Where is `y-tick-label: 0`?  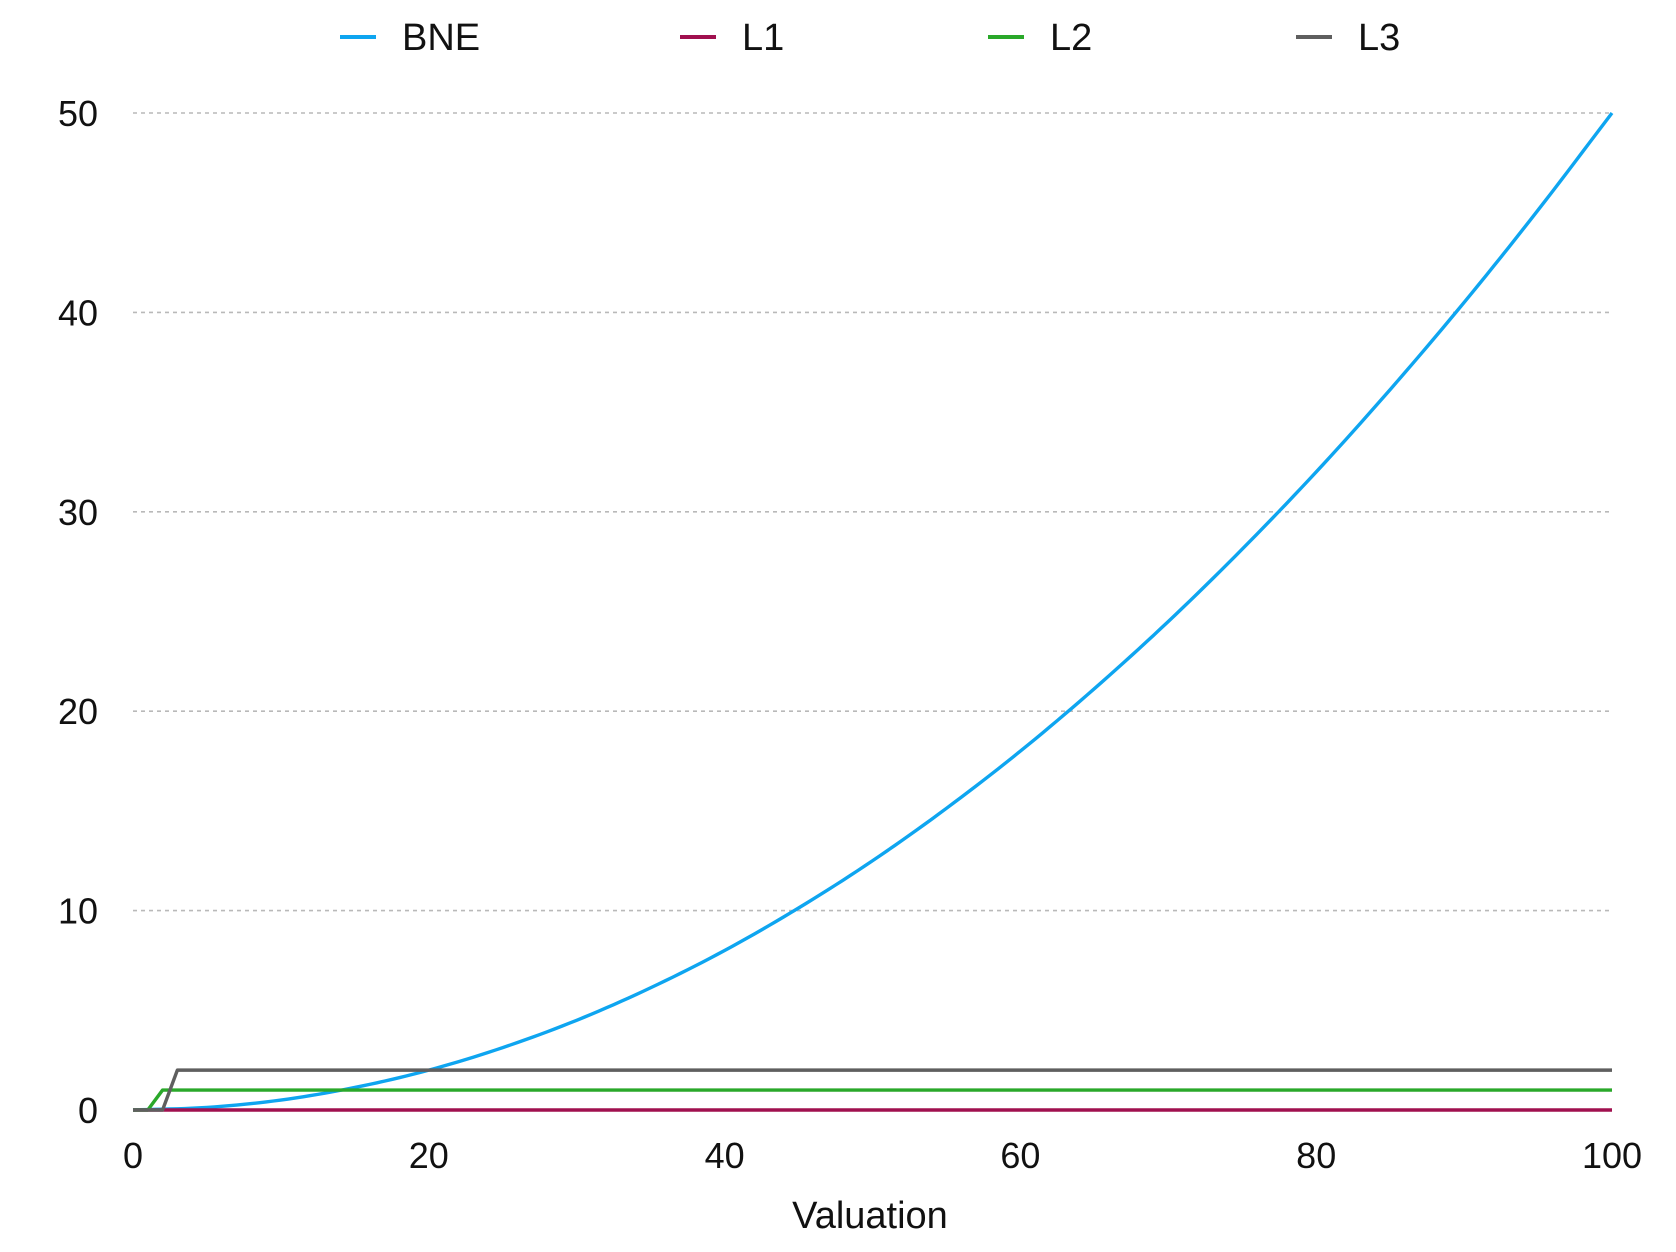 y-tick-label: 0 is located at coordinates (88, 1110).